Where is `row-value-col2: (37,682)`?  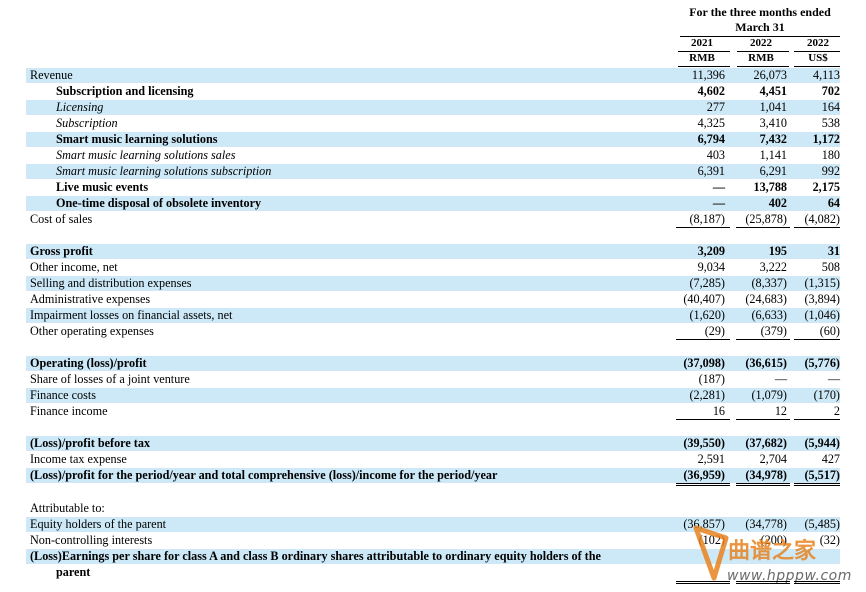 row-value-col2: (37,682) is located at coordinates (766, 443).